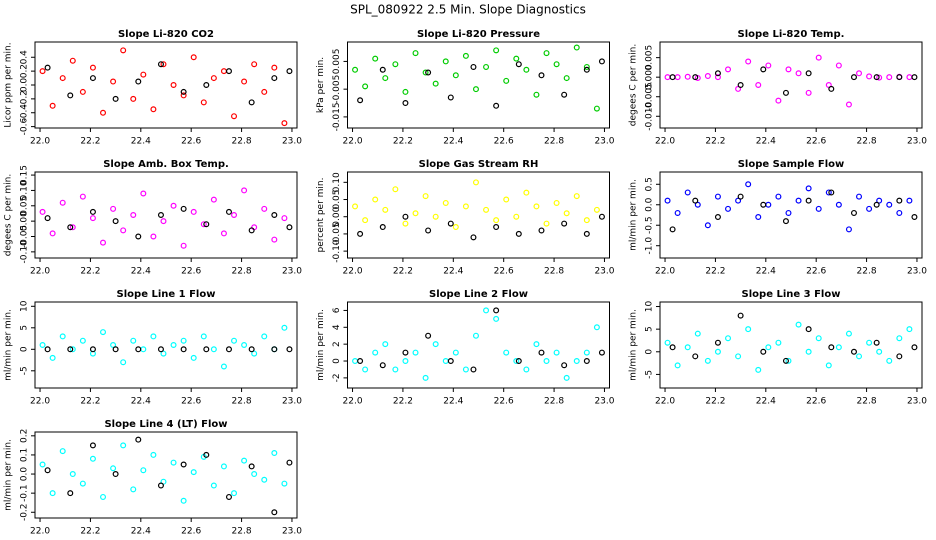  I want to click on x-tick-label: 22.6, so click(816, 272).